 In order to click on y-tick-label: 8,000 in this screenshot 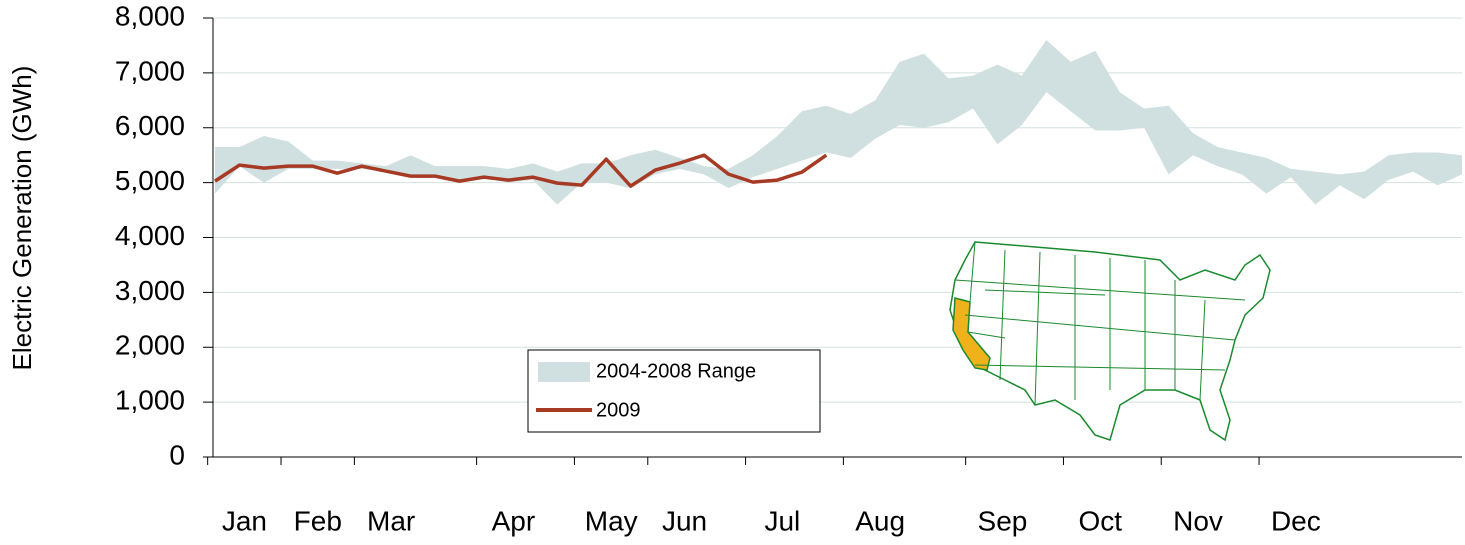, I will do `click(150, 15)`.